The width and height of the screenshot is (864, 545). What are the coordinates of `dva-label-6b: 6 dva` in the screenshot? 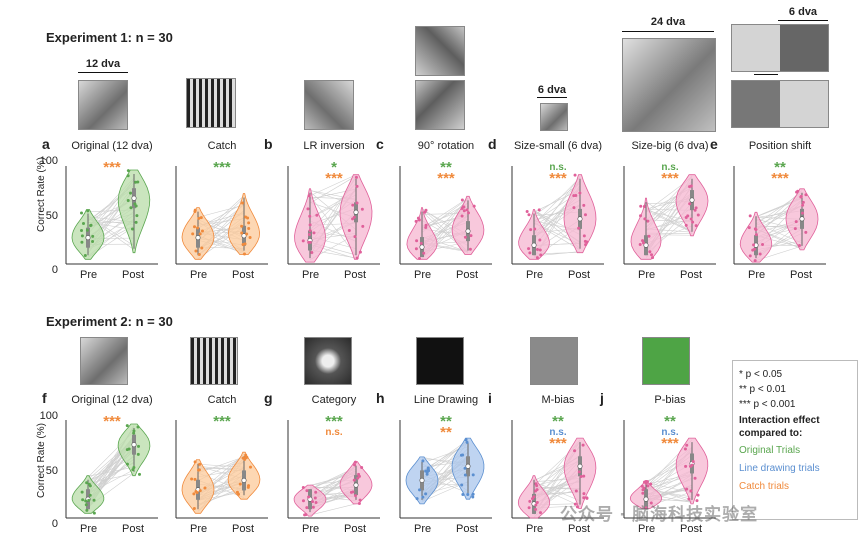 It's located at (803, 12).